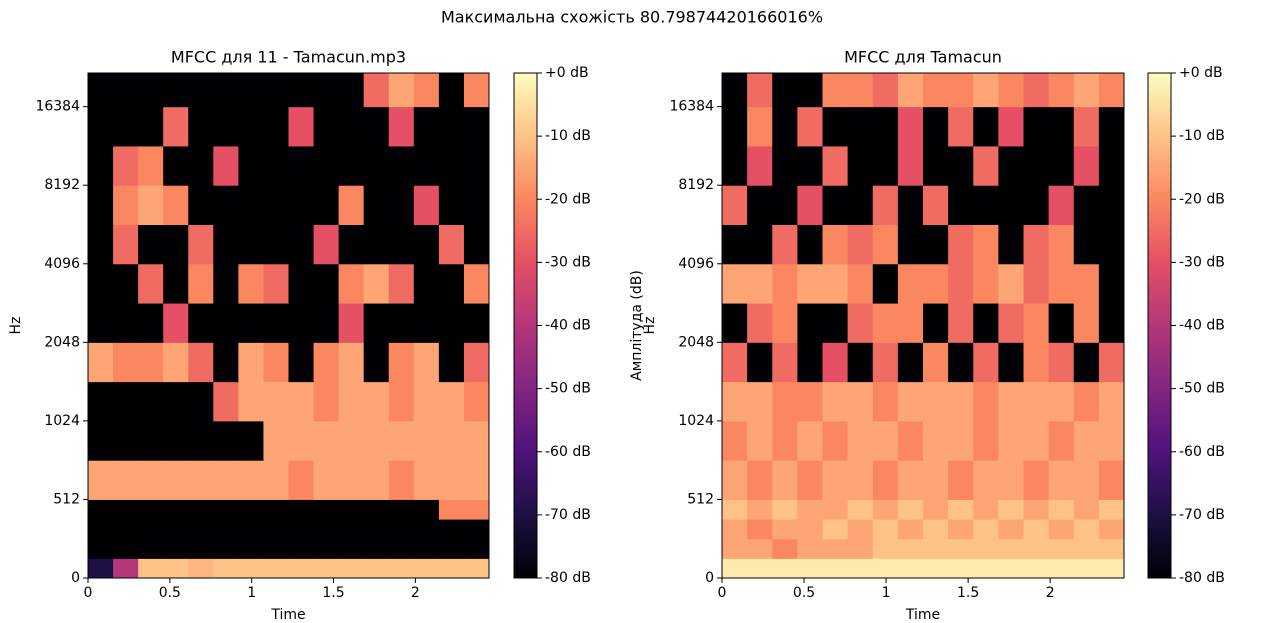 This screenshot has width=1263, height=623. What do you see at coordinates (287, 615) in the screenshot?
I see `x-axis-label: Time` at bounding box center [287, 615].